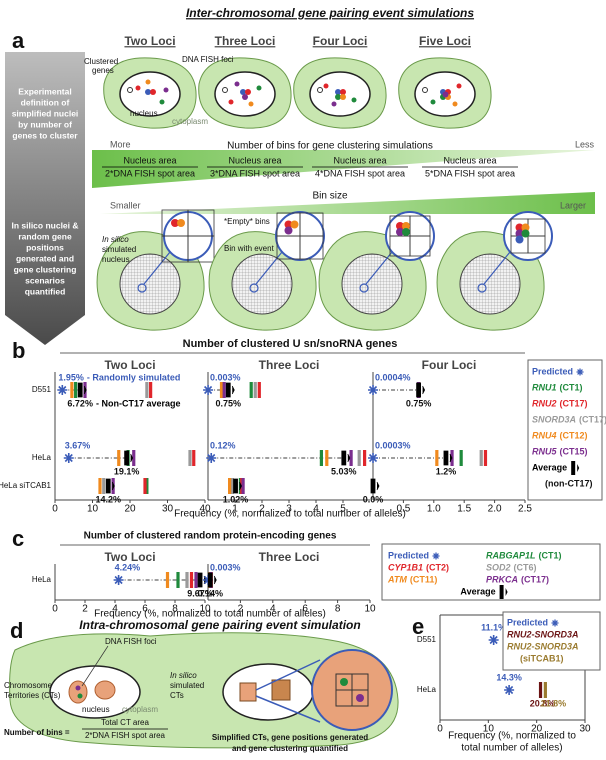 The width and height of the screenshot is (606, 760). What do you see at coordinates (42, 389) in the screenshot?
I see `category-label: D551` at bounding box center [42, 389].